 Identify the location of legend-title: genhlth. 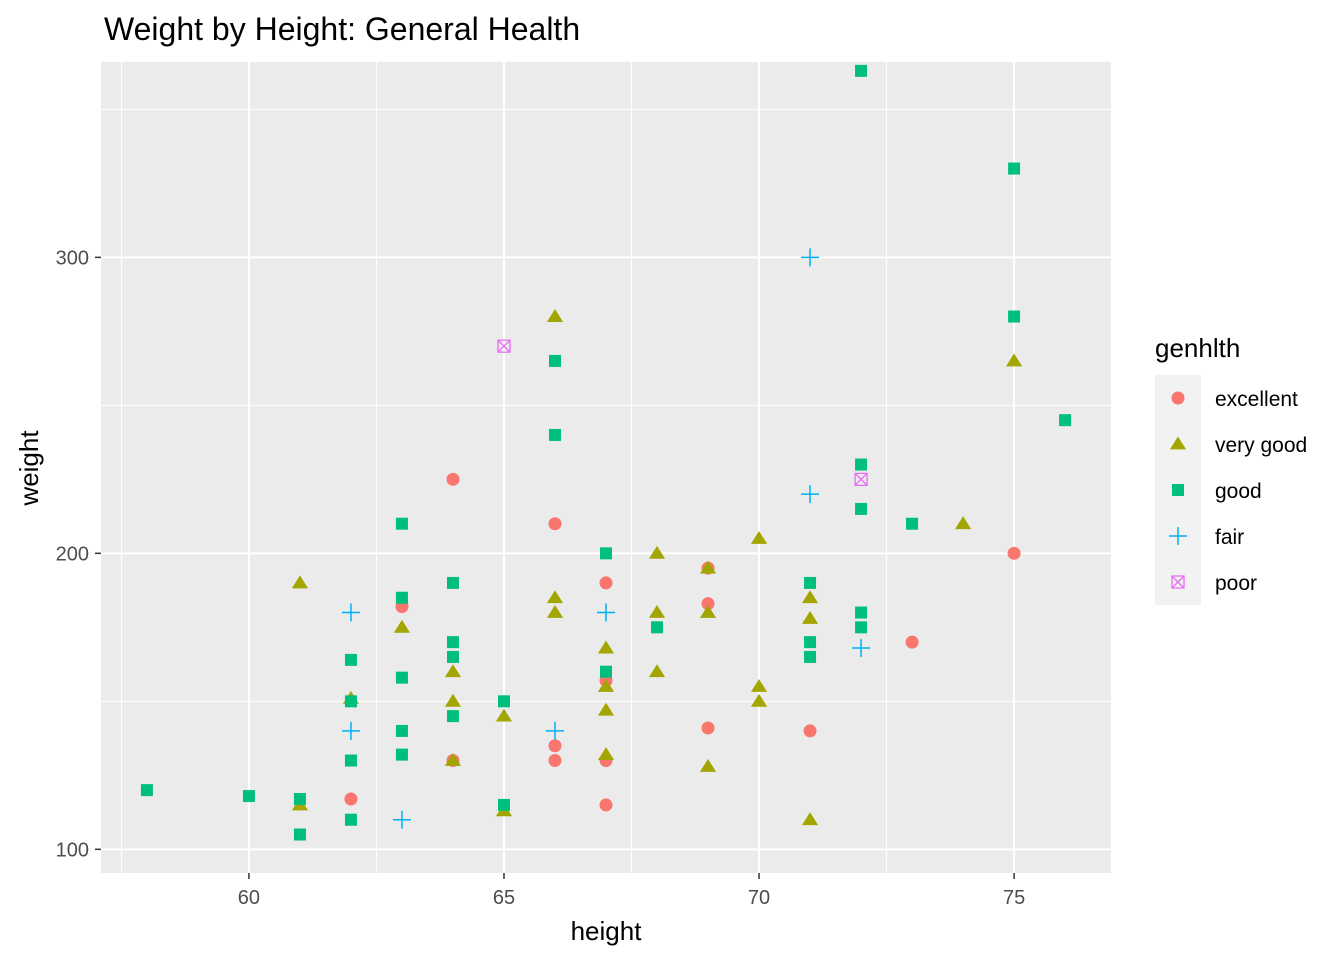
(1197, 348).